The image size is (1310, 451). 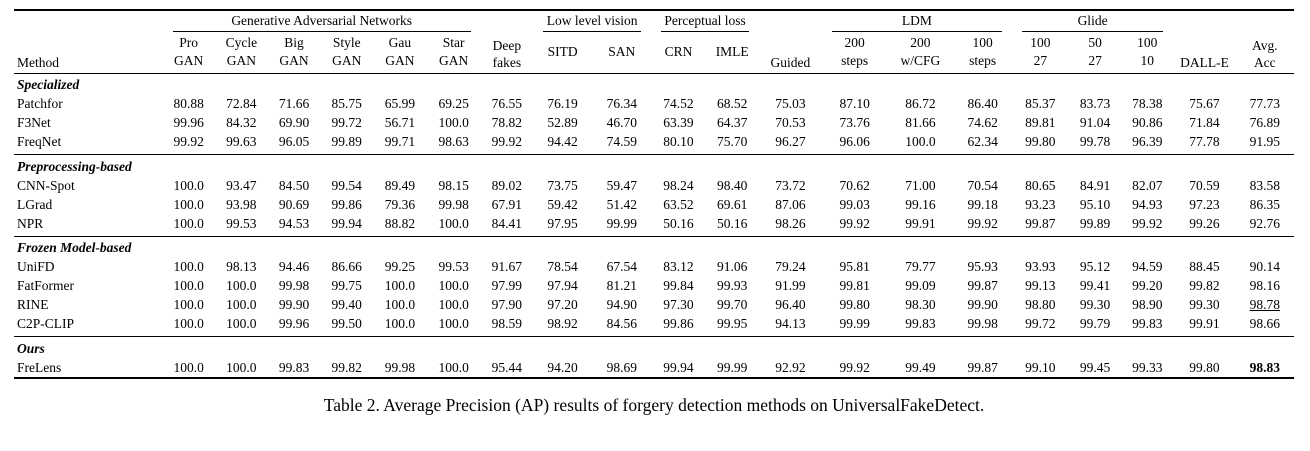 I want to click on method-cell: NPR, so click(x=88, y=225).